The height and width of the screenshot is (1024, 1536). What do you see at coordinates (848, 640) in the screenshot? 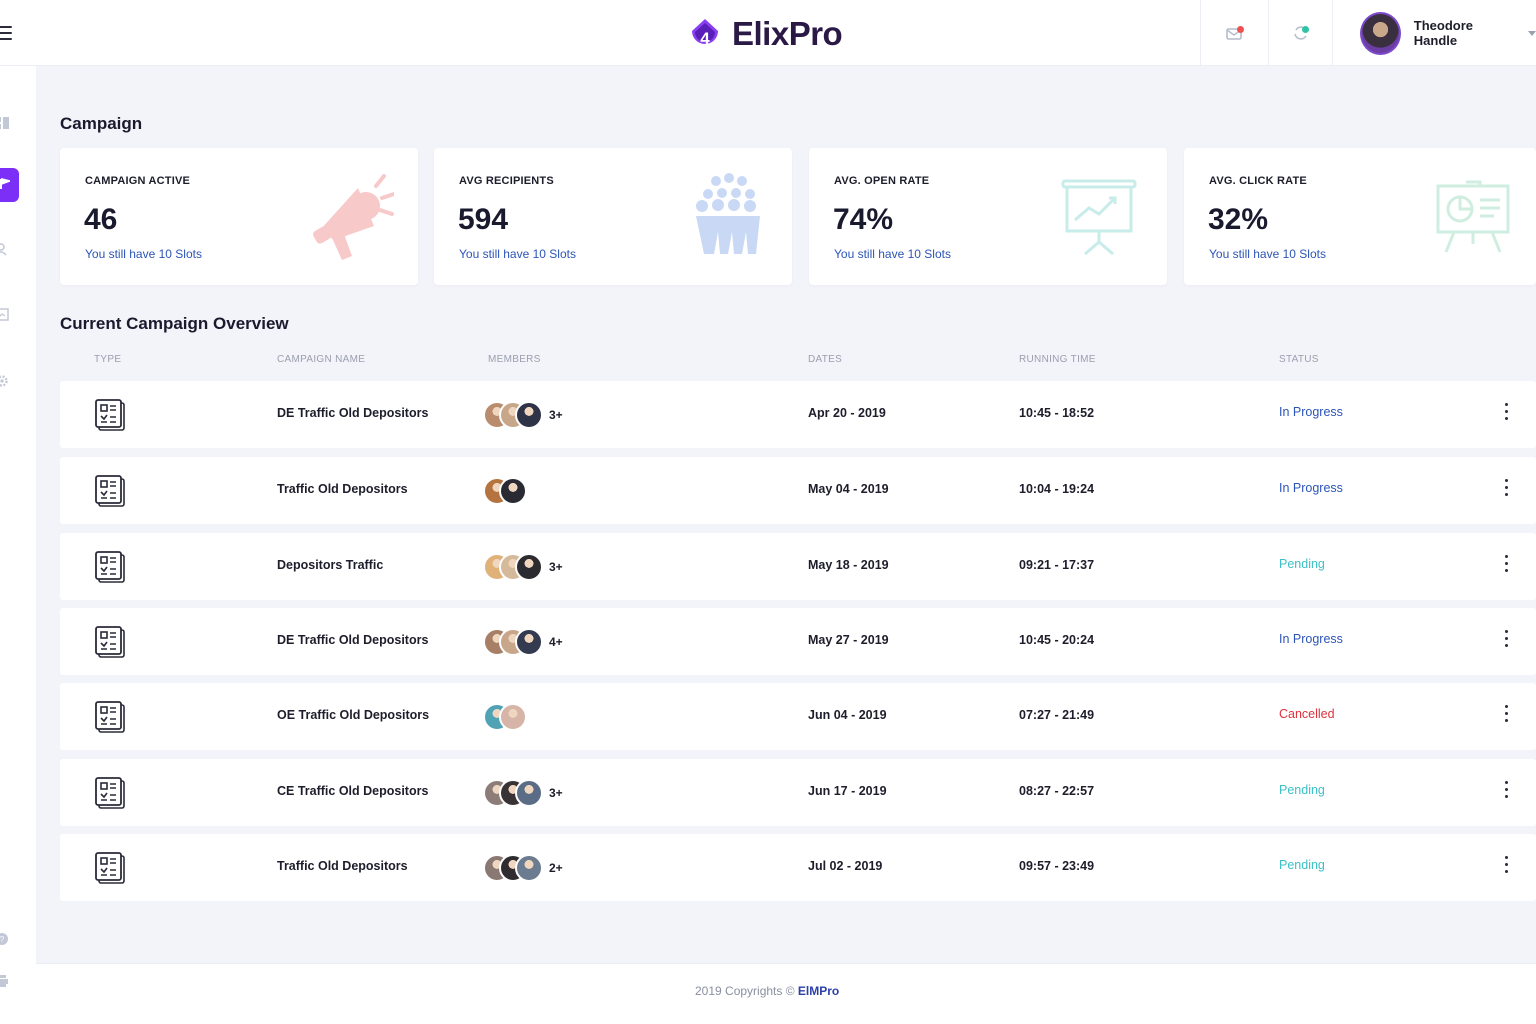
I see `campaign-date: May 27 - 2019` at bounding box center [848, 640].